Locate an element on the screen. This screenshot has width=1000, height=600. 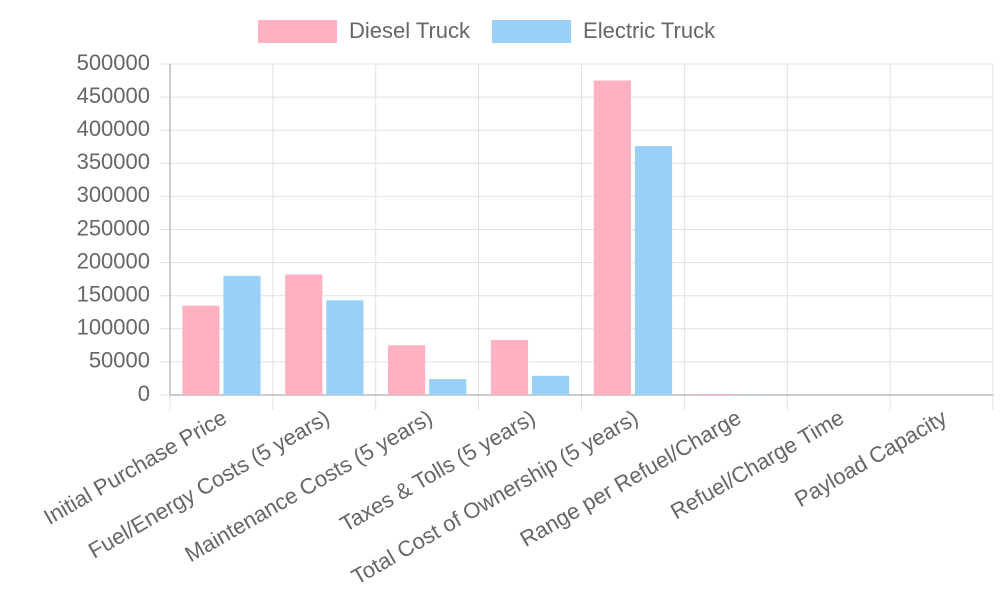
x-tick-label: Refuel/Charge Time is located at coordinates (757, 464).